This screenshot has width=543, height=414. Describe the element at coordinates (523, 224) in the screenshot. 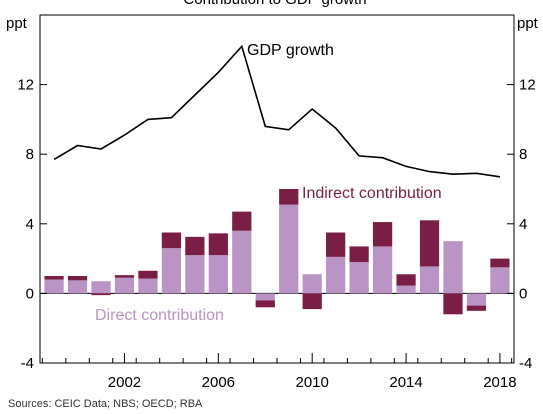

I see `right-tick-label-4: 4` at that location.